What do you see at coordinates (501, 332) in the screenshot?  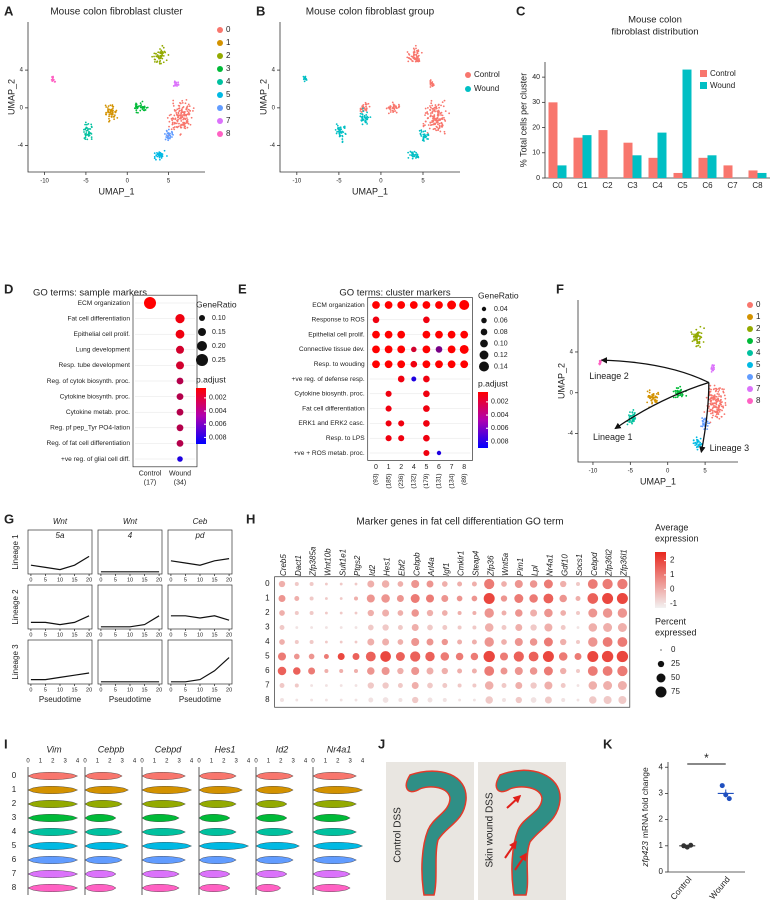 I see `legend-label: 0.08` at bounding box center [501, 332].